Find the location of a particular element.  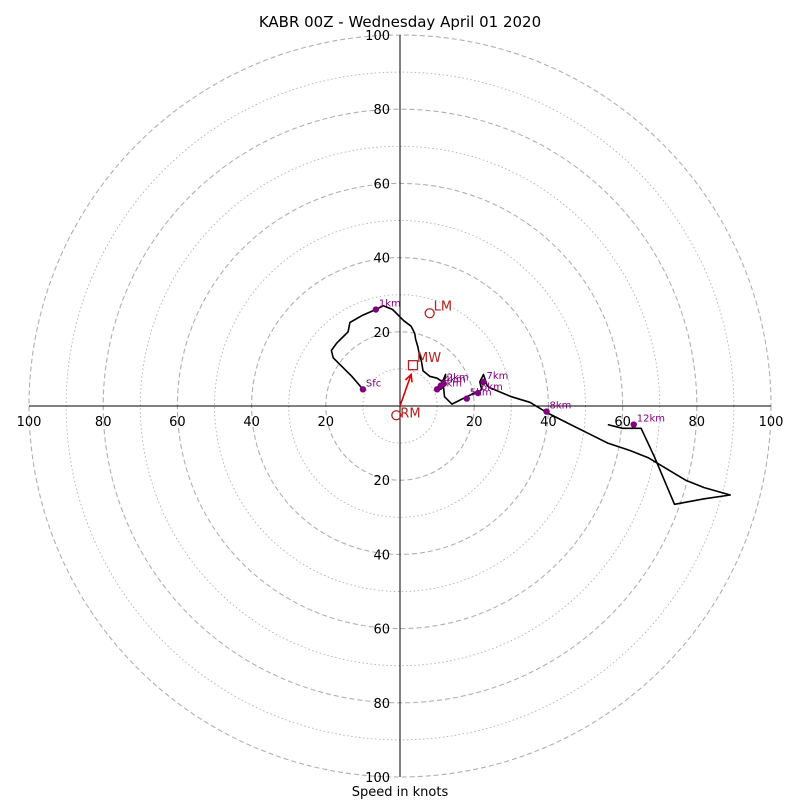

mean-wind-vector is located at coordinates (405, 390).